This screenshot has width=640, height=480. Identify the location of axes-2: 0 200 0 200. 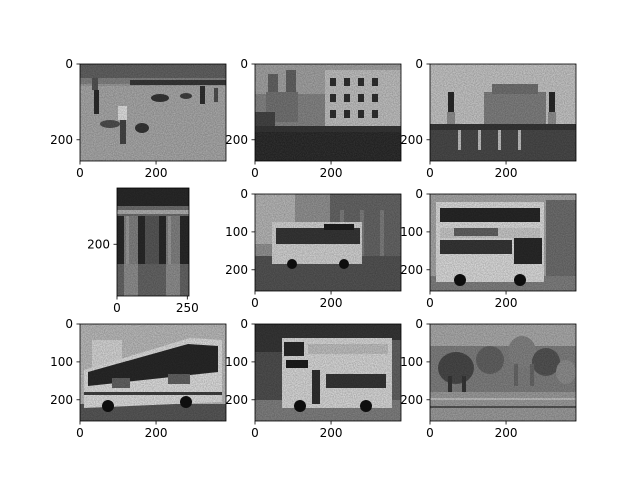
(313, 118).